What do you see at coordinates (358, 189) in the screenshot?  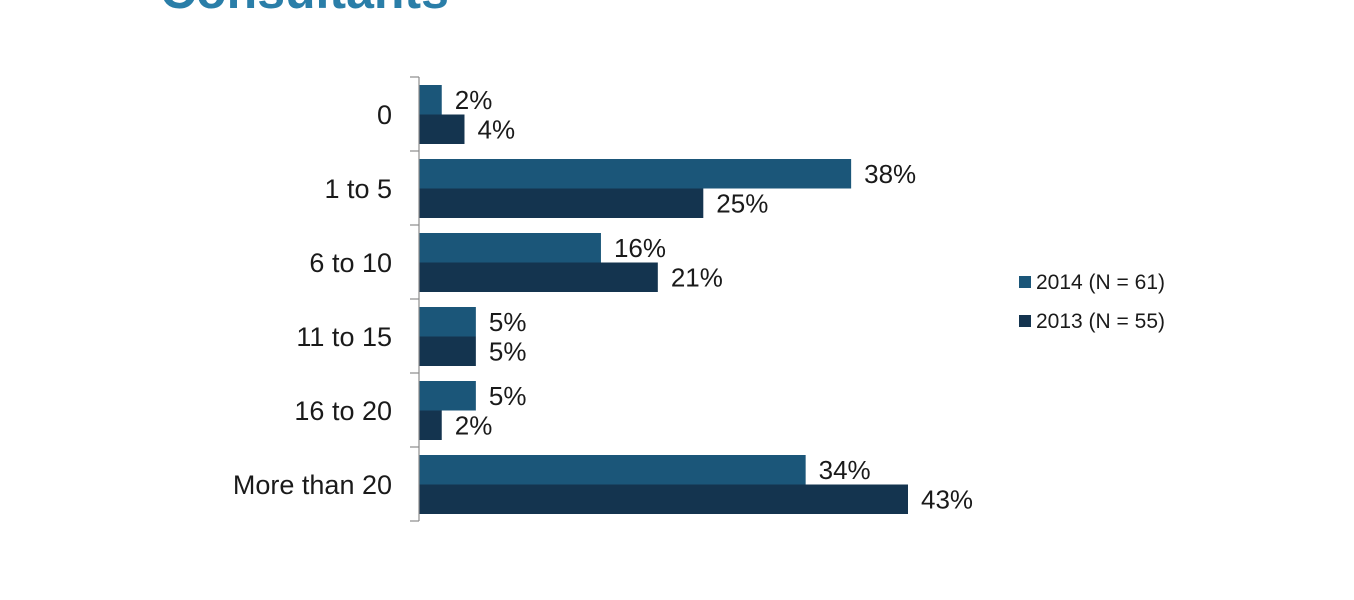 I see `category-label-1-to-5: 1 to 5` at bounding box center [358, 189].